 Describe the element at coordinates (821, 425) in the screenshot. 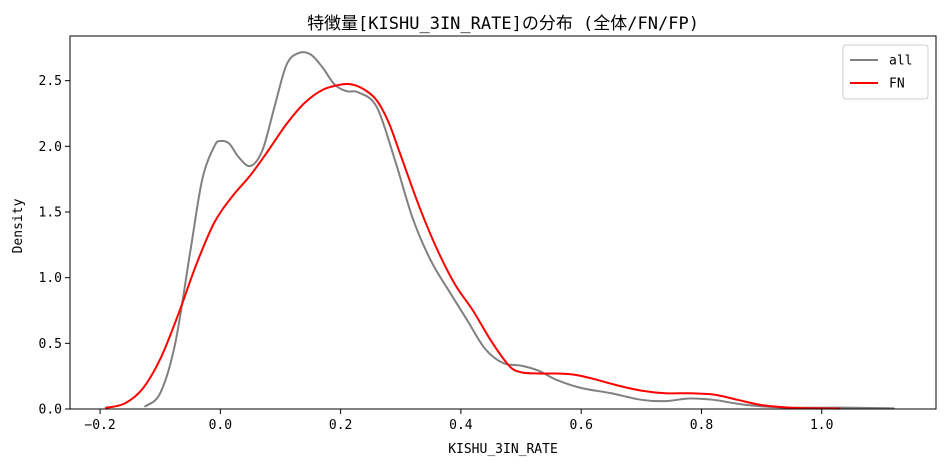

I see `x-tick-label: 1.0` at that location.